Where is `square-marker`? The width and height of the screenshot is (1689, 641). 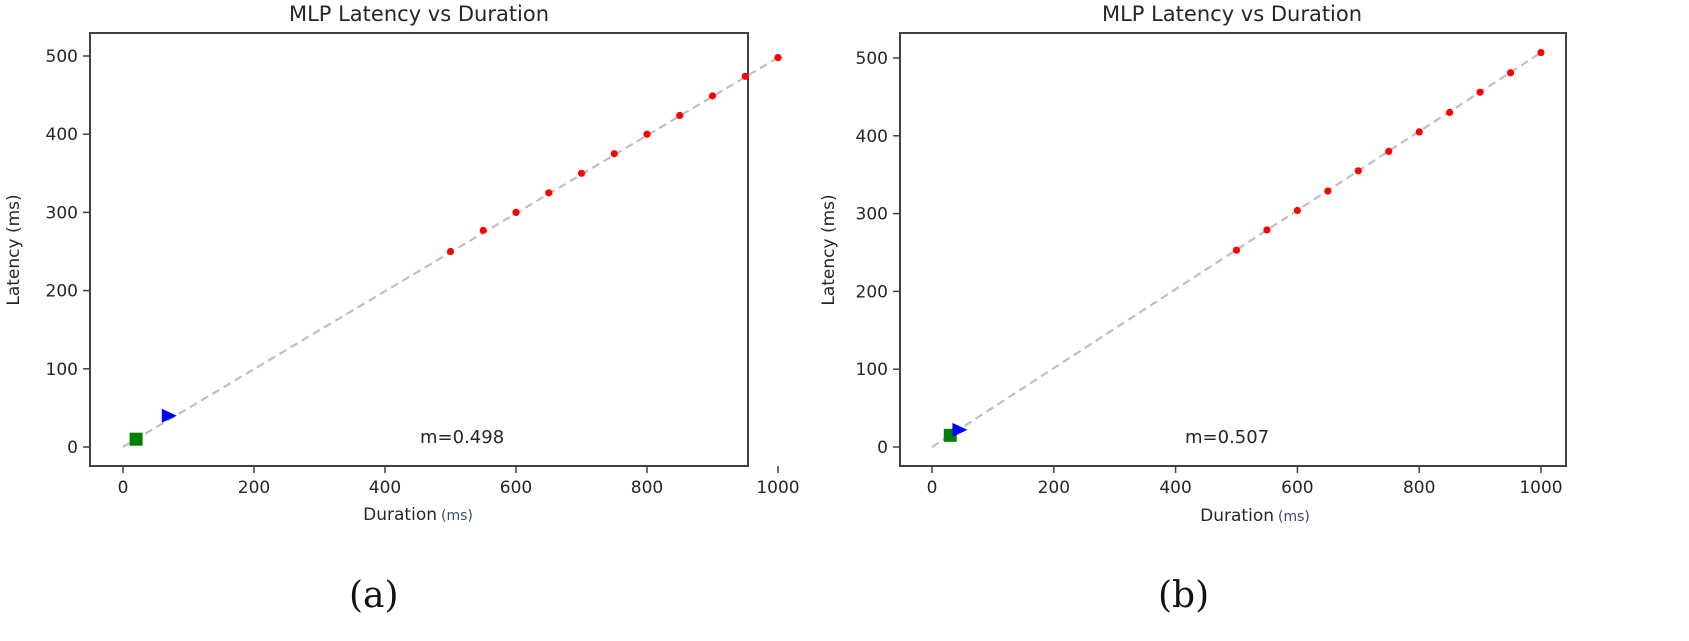 square-marker is located at coordinates (136, 439).